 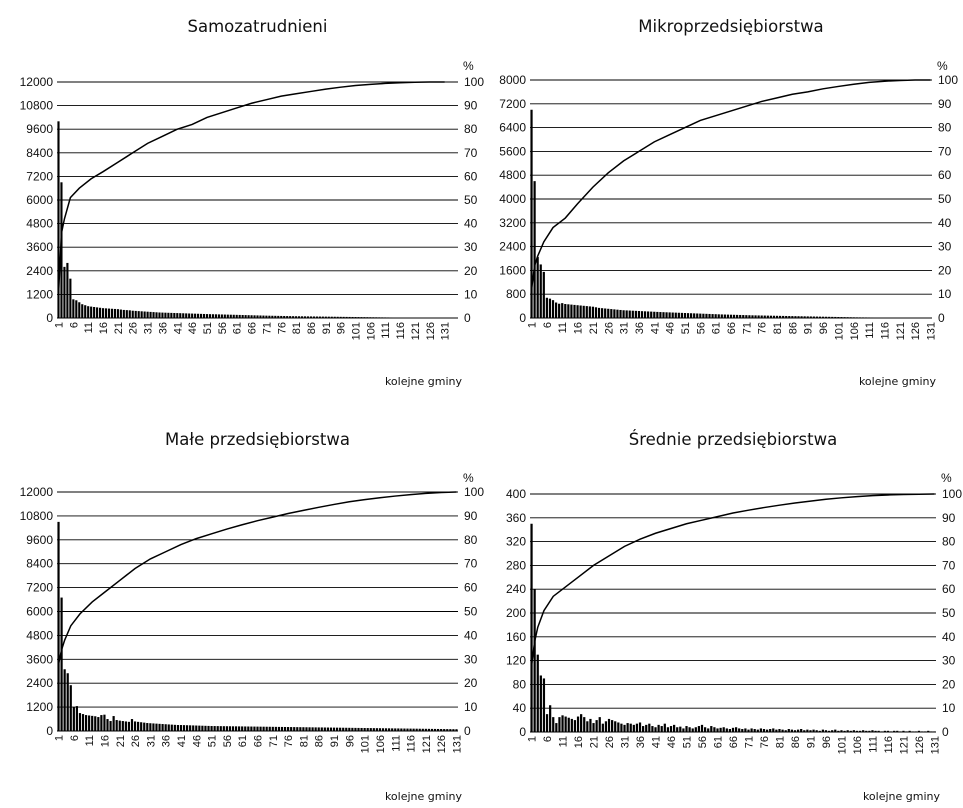 I want to click on x-tick-label: 81, so click(x=780, y=742).